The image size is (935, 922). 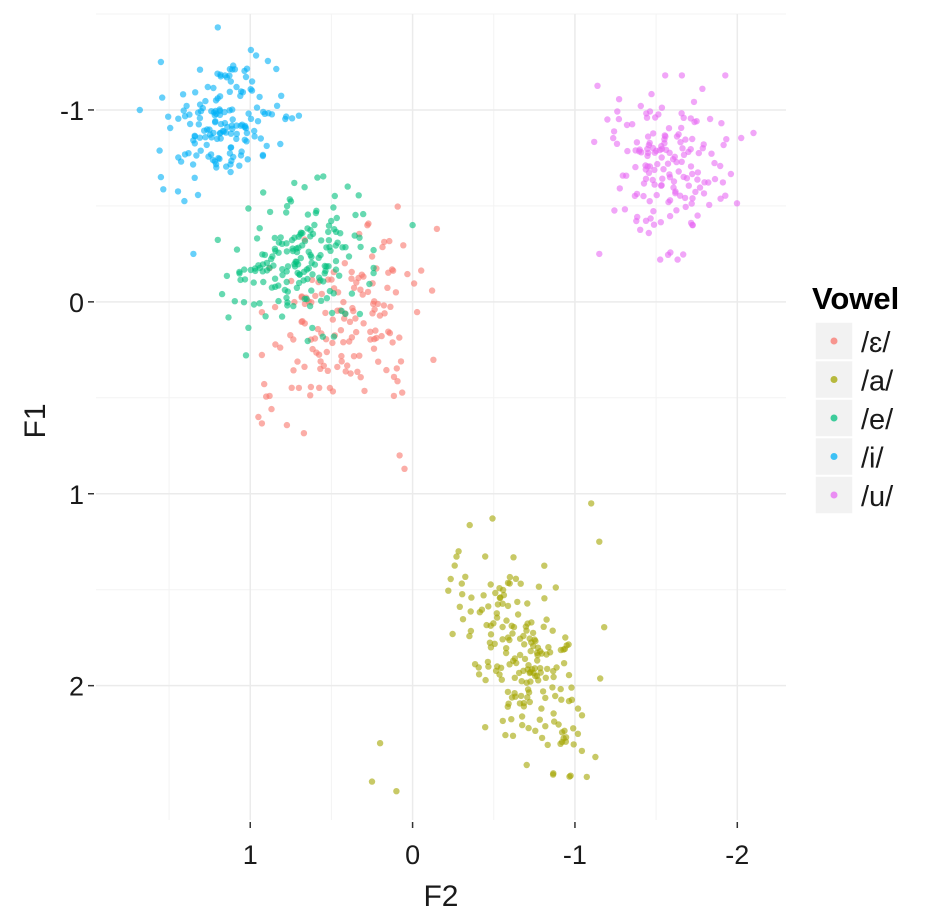 What do you see at coordinates (852, 341) in the screenshot?
I see `legend-item: /ɛ/` at bounding box center [852, 341].